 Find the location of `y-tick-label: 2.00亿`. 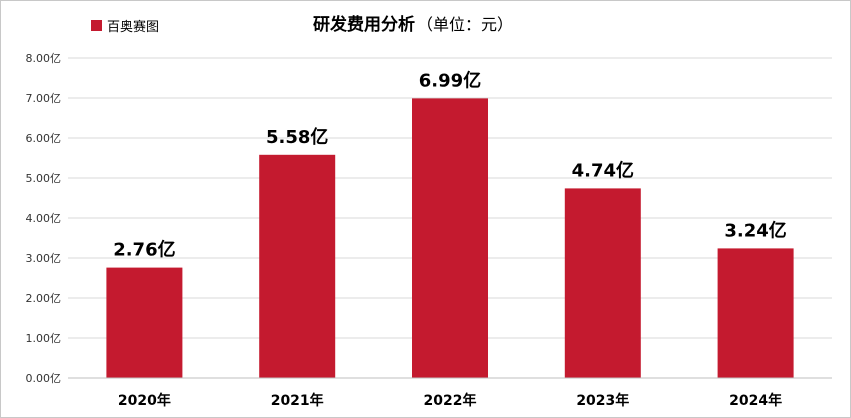

y-tick-label: 2.00亿 is located at coordinates (44, 298).